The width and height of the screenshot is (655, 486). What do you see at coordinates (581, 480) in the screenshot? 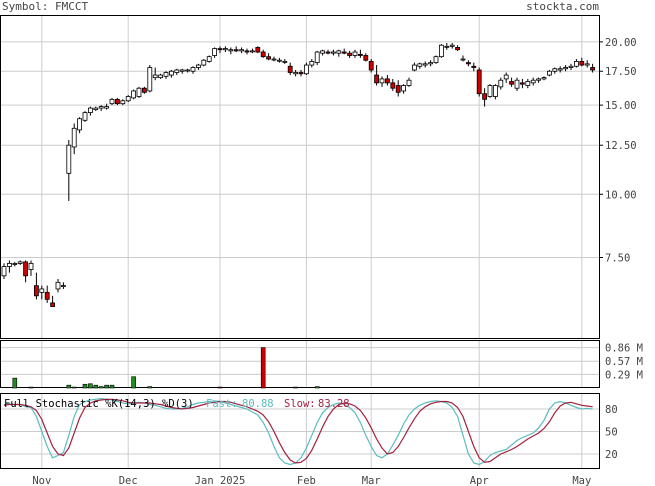
I see `x-axis-label: May` at bounding box center [581, 480].